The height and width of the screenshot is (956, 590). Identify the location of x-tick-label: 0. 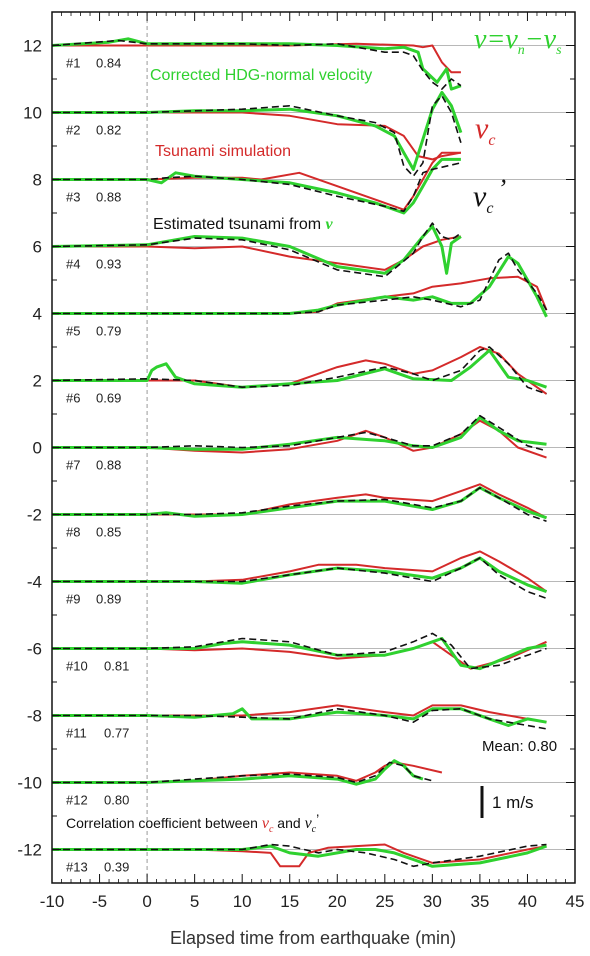
(146, 901).